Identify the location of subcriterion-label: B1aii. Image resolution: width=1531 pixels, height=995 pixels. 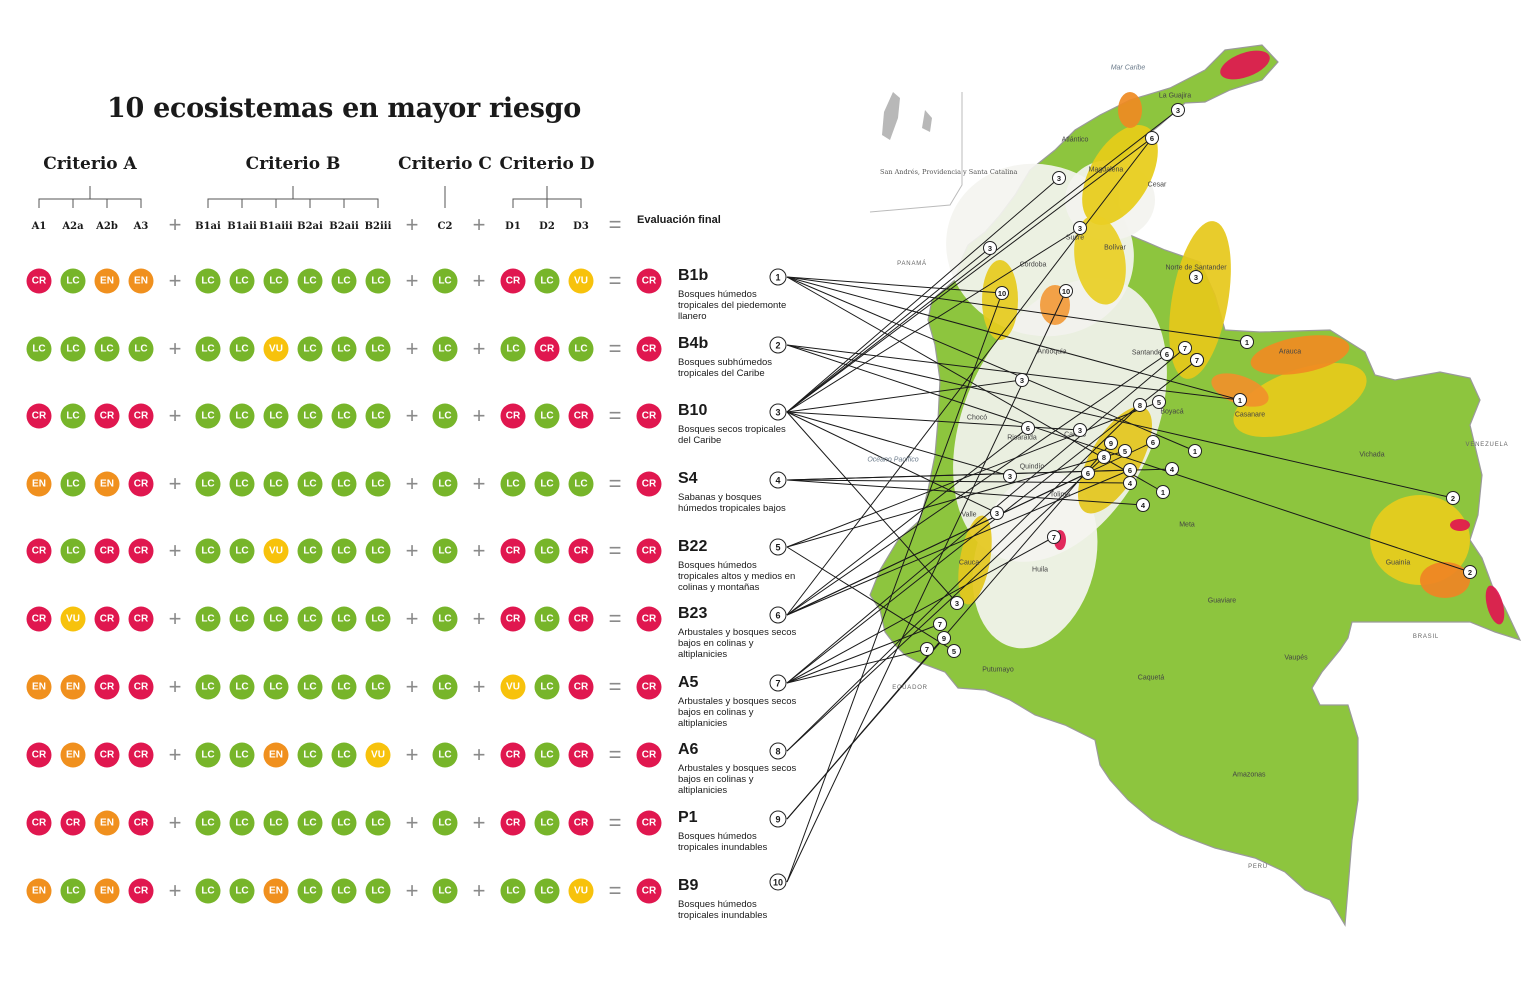
(242, 226).